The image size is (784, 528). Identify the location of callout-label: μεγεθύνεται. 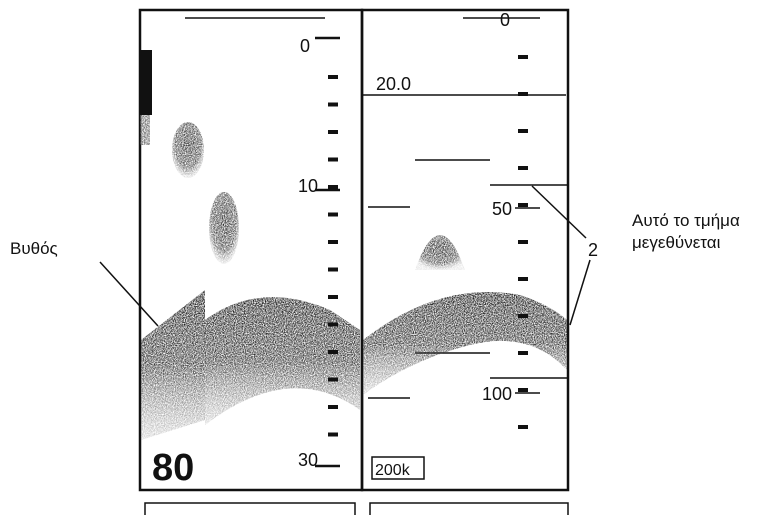
(676, 242).